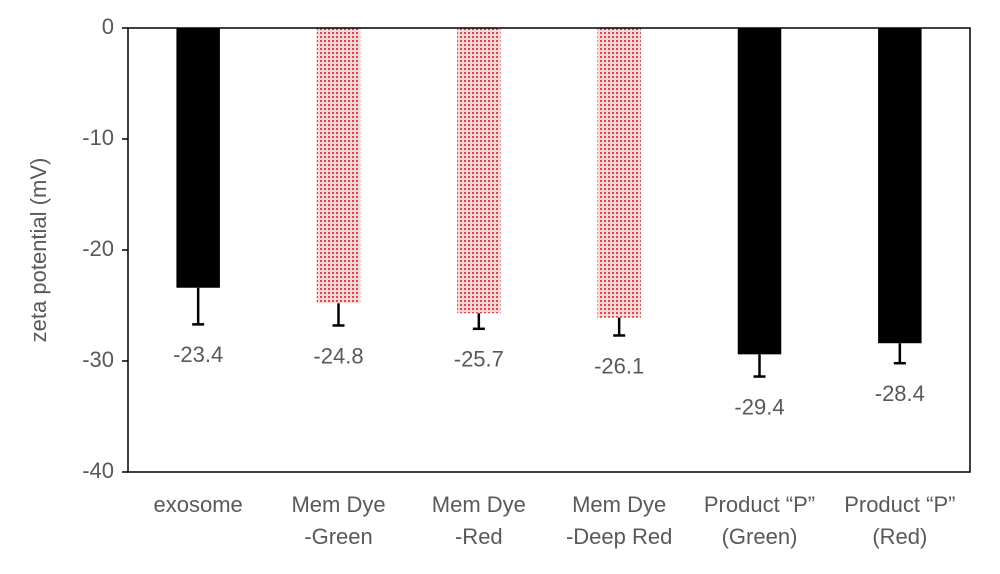  What do you see at coordinates (98, 470) in the screenshot?
I see `y-tick-label: -40` at bounding box center [98, 470].